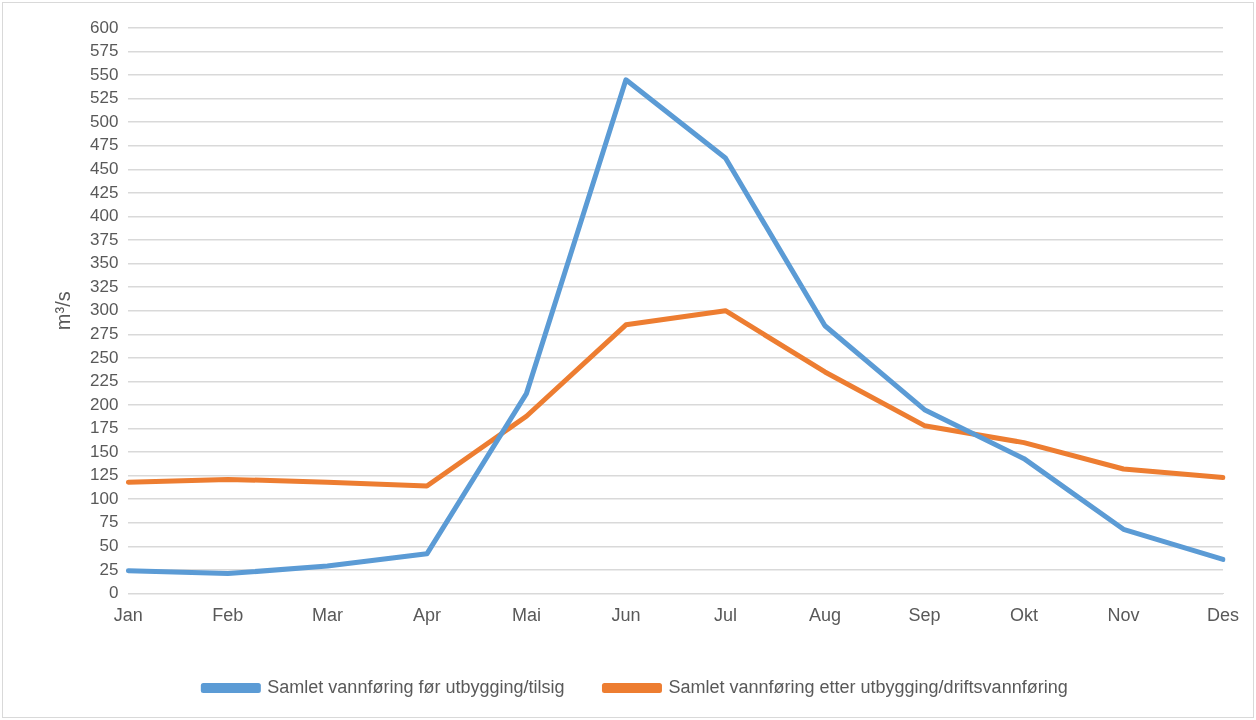 Image resolution: width=1256 pixels, height=720 pixels. Describe the element at coordinates (1223, 615) in the screenshot. I see `x-tick-label: Des` at that location.